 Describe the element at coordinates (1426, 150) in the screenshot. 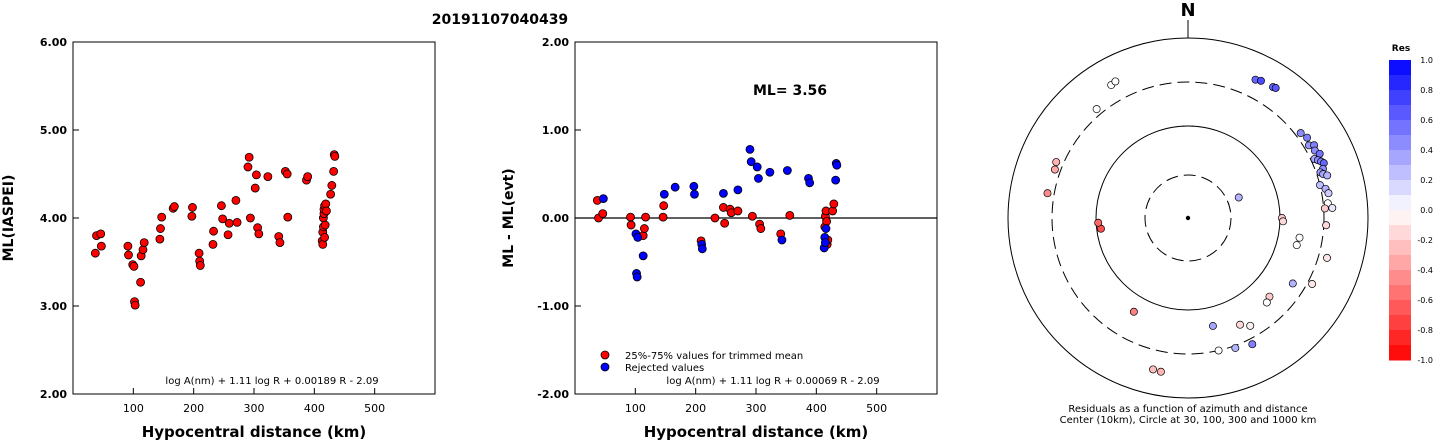

I see `colorbar-tick-label: 0.4` at that location.